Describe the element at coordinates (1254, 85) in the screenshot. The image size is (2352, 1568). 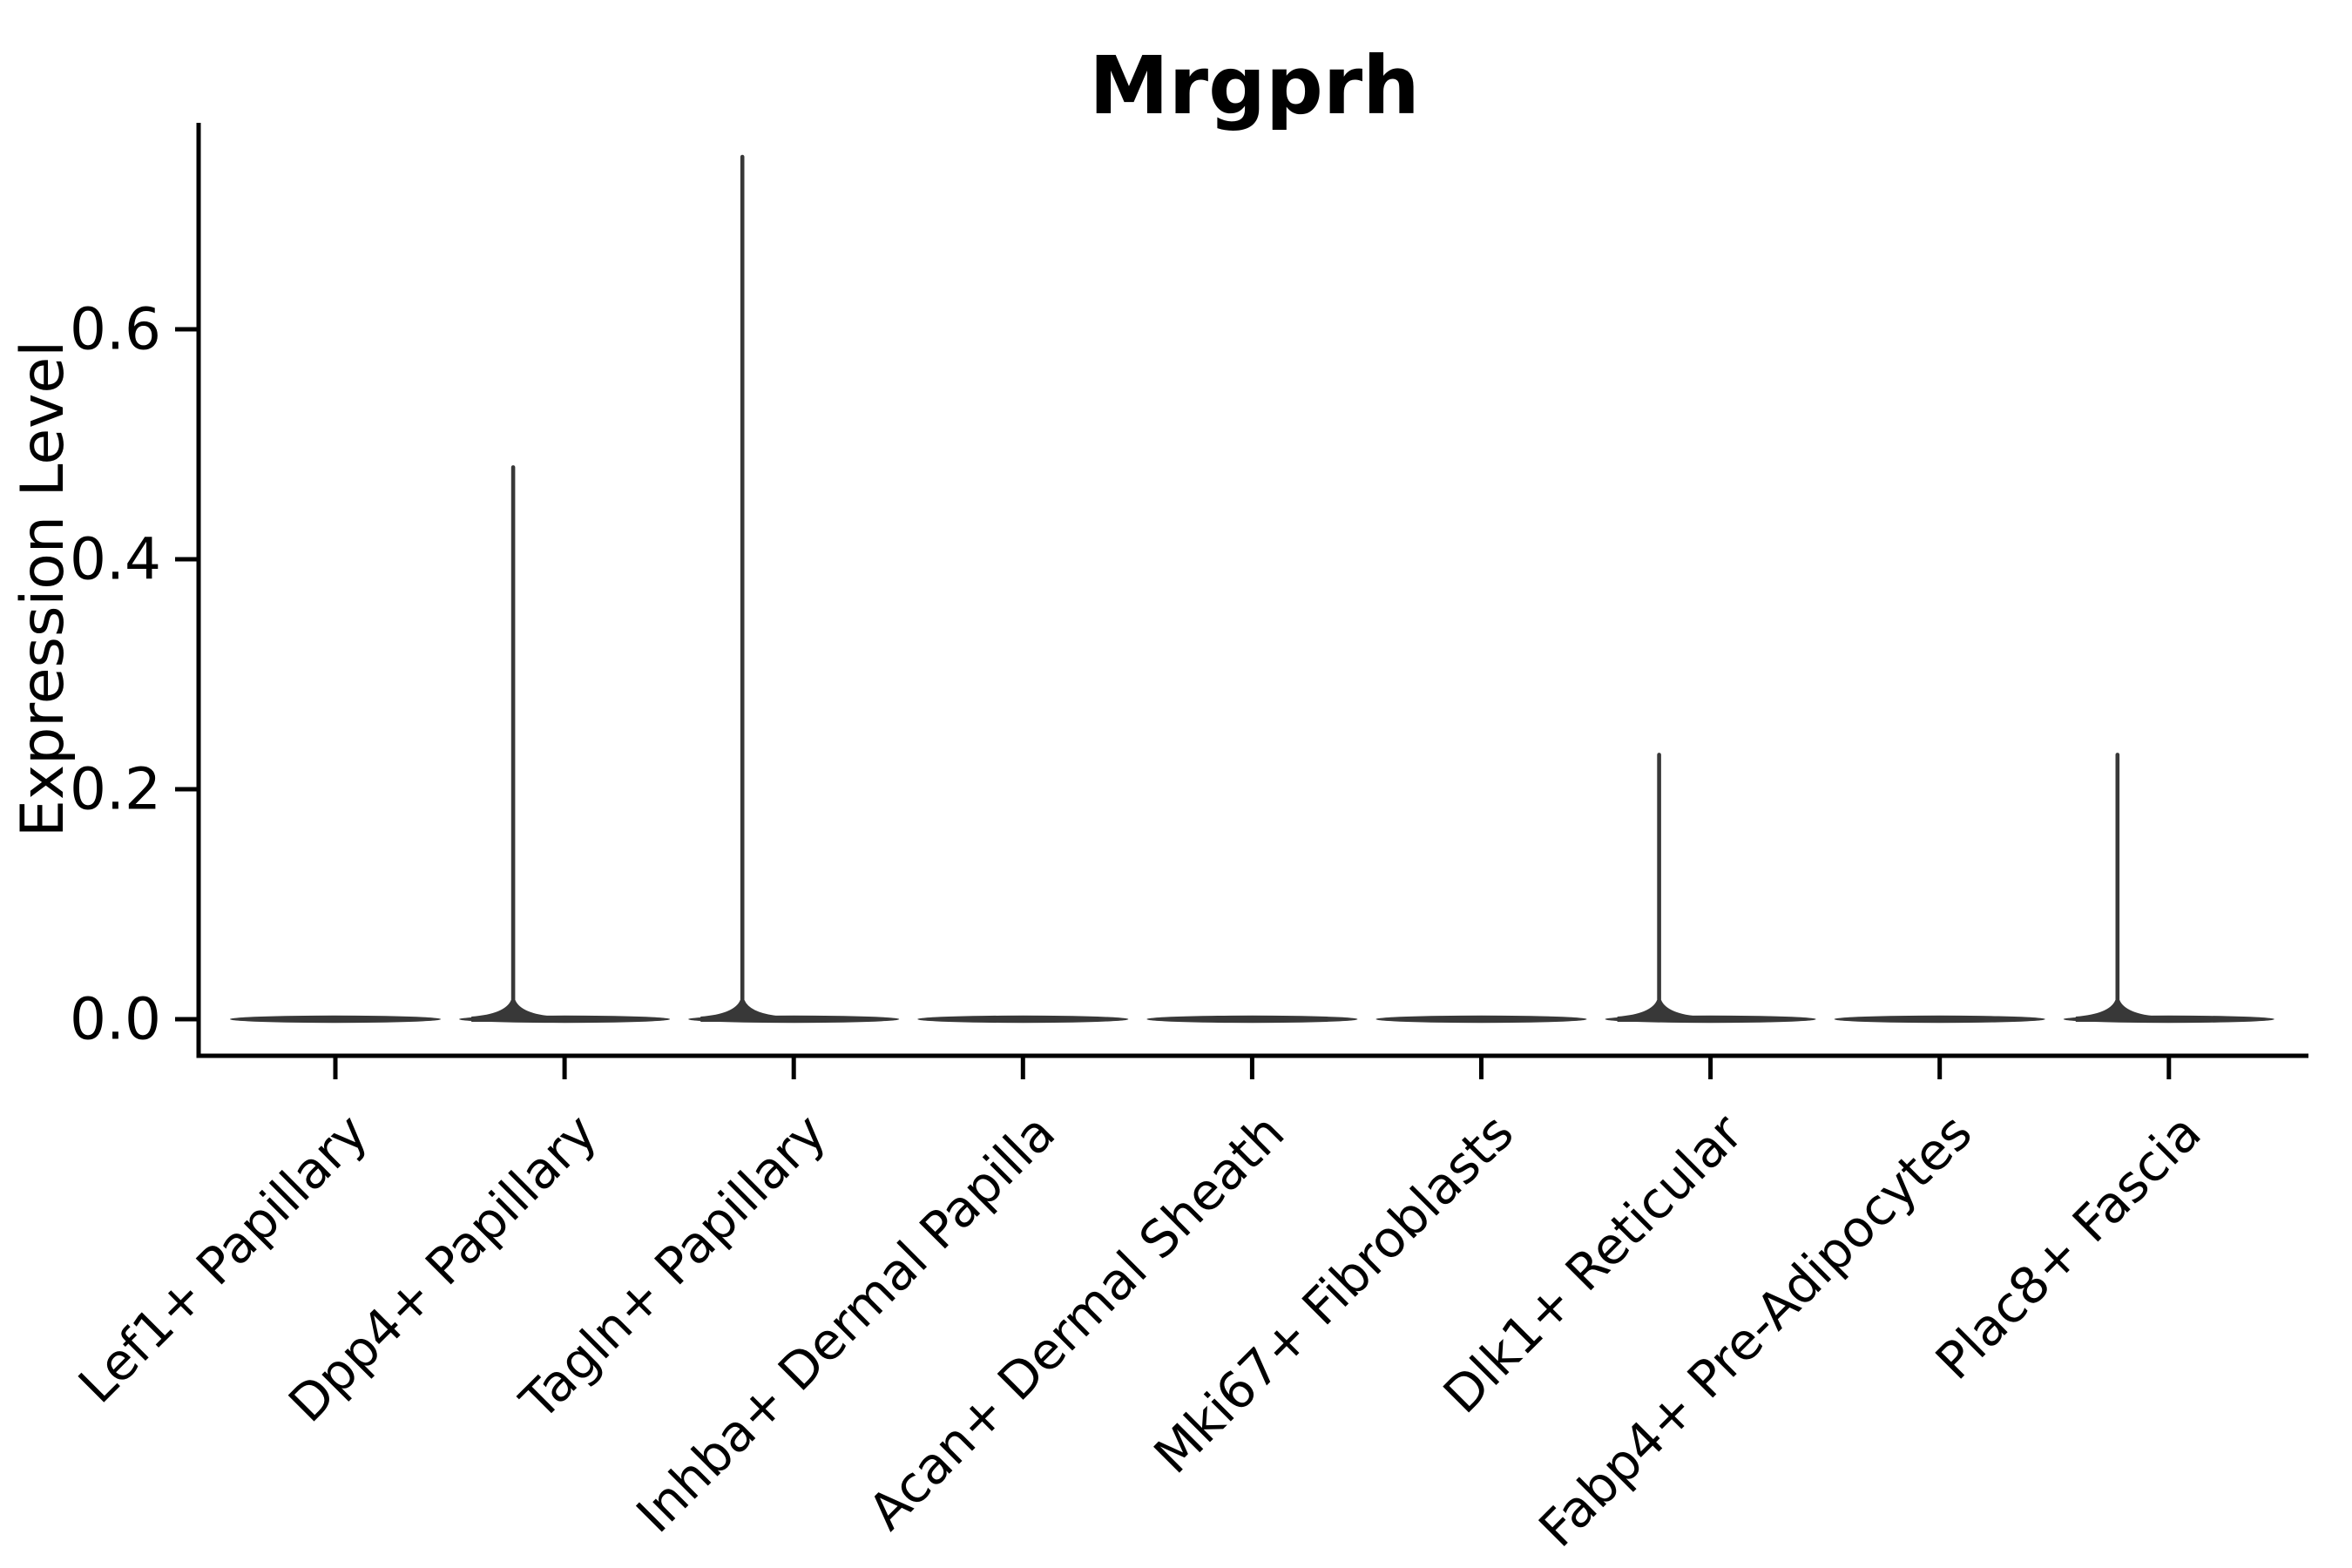
I see `chart-title: Mrgprh` at that location.